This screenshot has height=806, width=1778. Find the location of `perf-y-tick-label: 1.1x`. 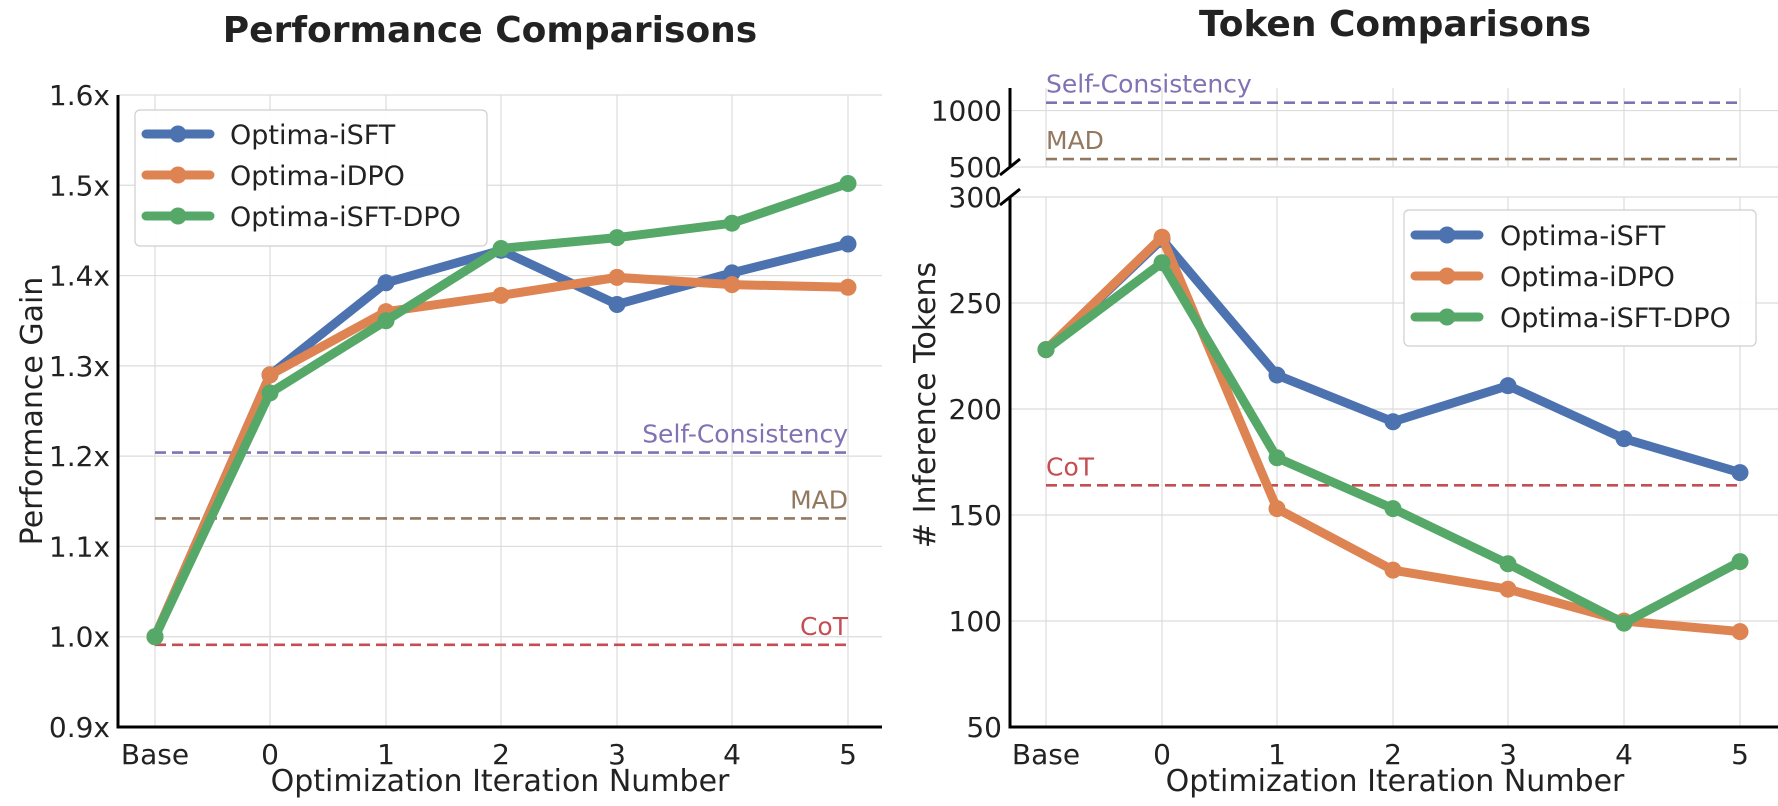

perf-y-tick-label: 1.1x is located at coordinates (79, 546).